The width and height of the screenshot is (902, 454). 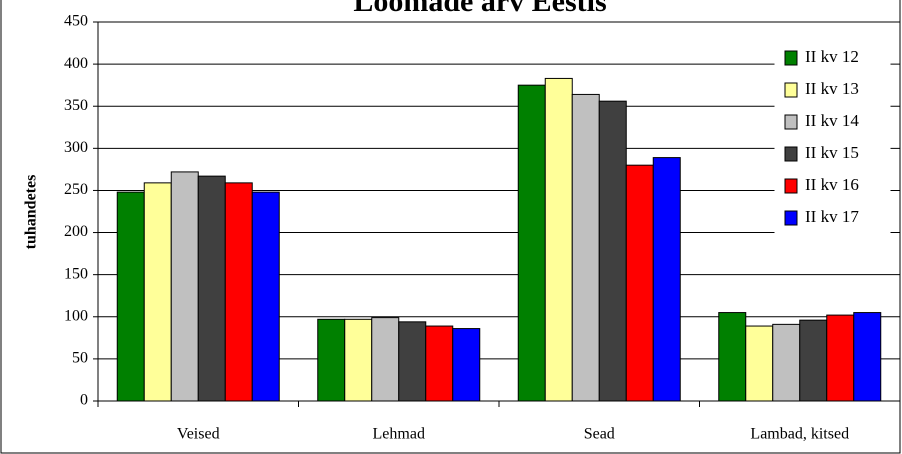 I want to click on x-tick-label: Sead, so click(x=599, y=434).